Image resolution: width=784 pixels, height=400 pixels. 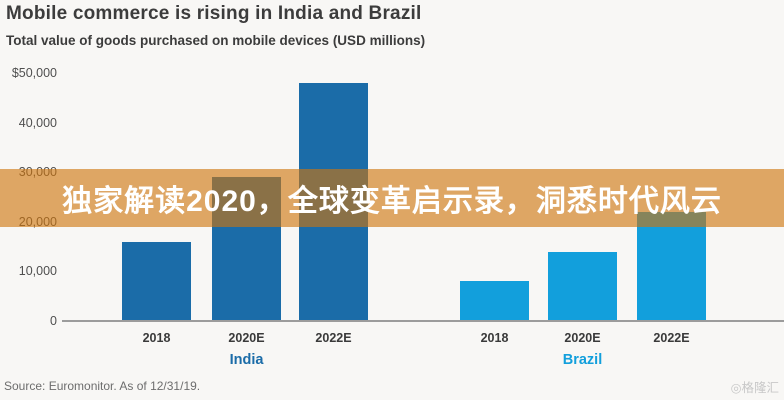 What do you see at coordinates (34, 73) in the screenshot?
I see `y-tick-label: $50,000` at bounding box center [34, 73].